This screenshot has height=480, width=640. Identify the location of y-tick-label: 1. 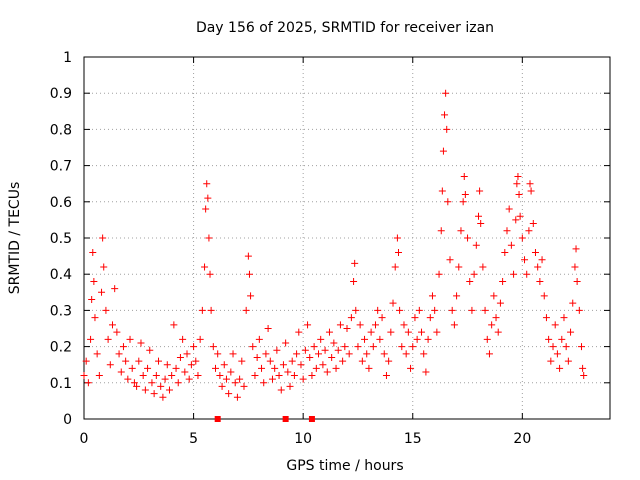
(67, 58).